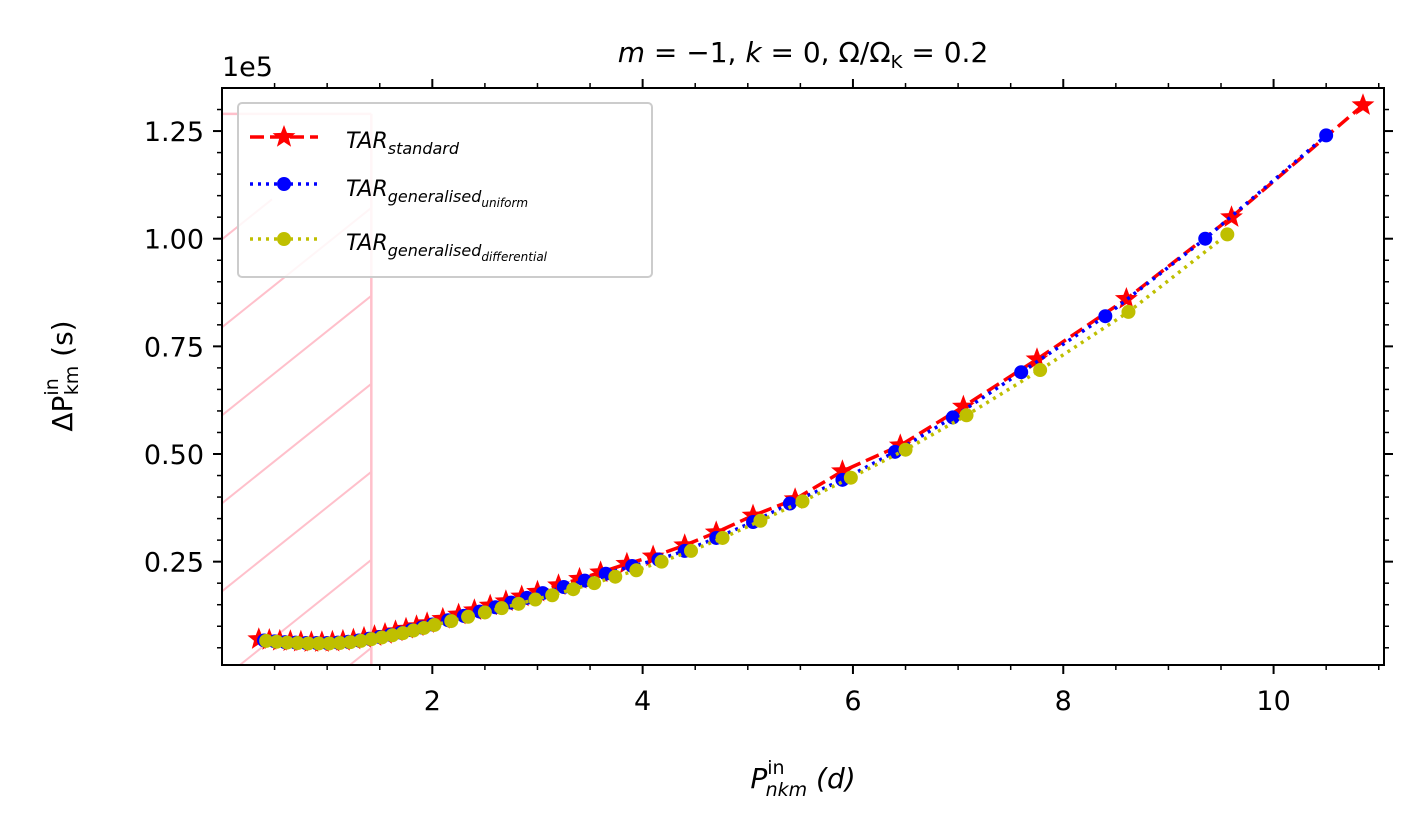 Image resolution: width=1428 pixels, height=834 pixels. What do you see at coordinates (52, 386) in the screenshot?
I see `ylabel-sup: in` at bounding box center [52, 386].